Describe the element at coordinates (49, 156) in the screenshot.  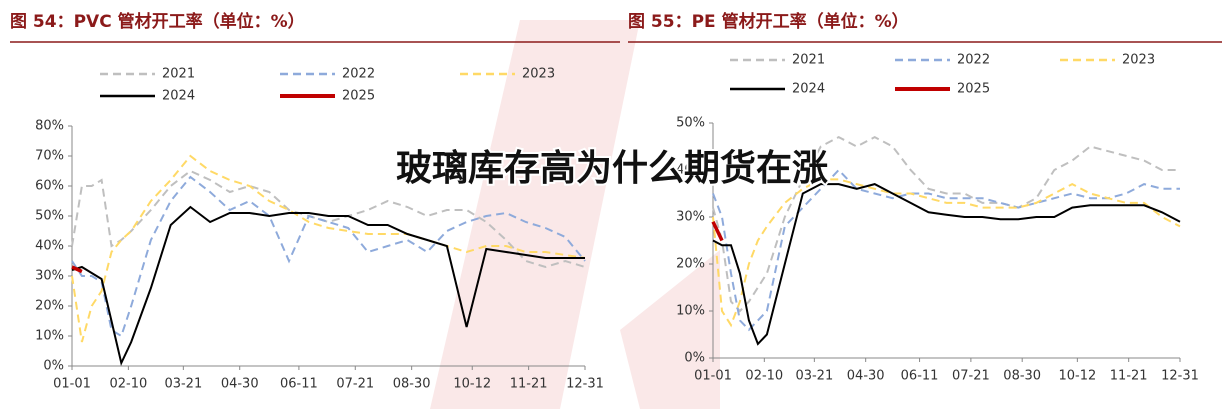
I see `y-tick-label: 70%` at that location.